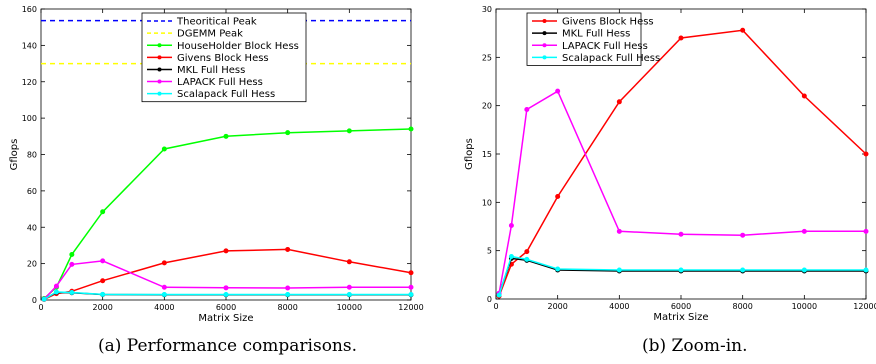  Describe the element at coordinates (487, 57) in the screenshot. I see `y-tick-label: 25` at that location.